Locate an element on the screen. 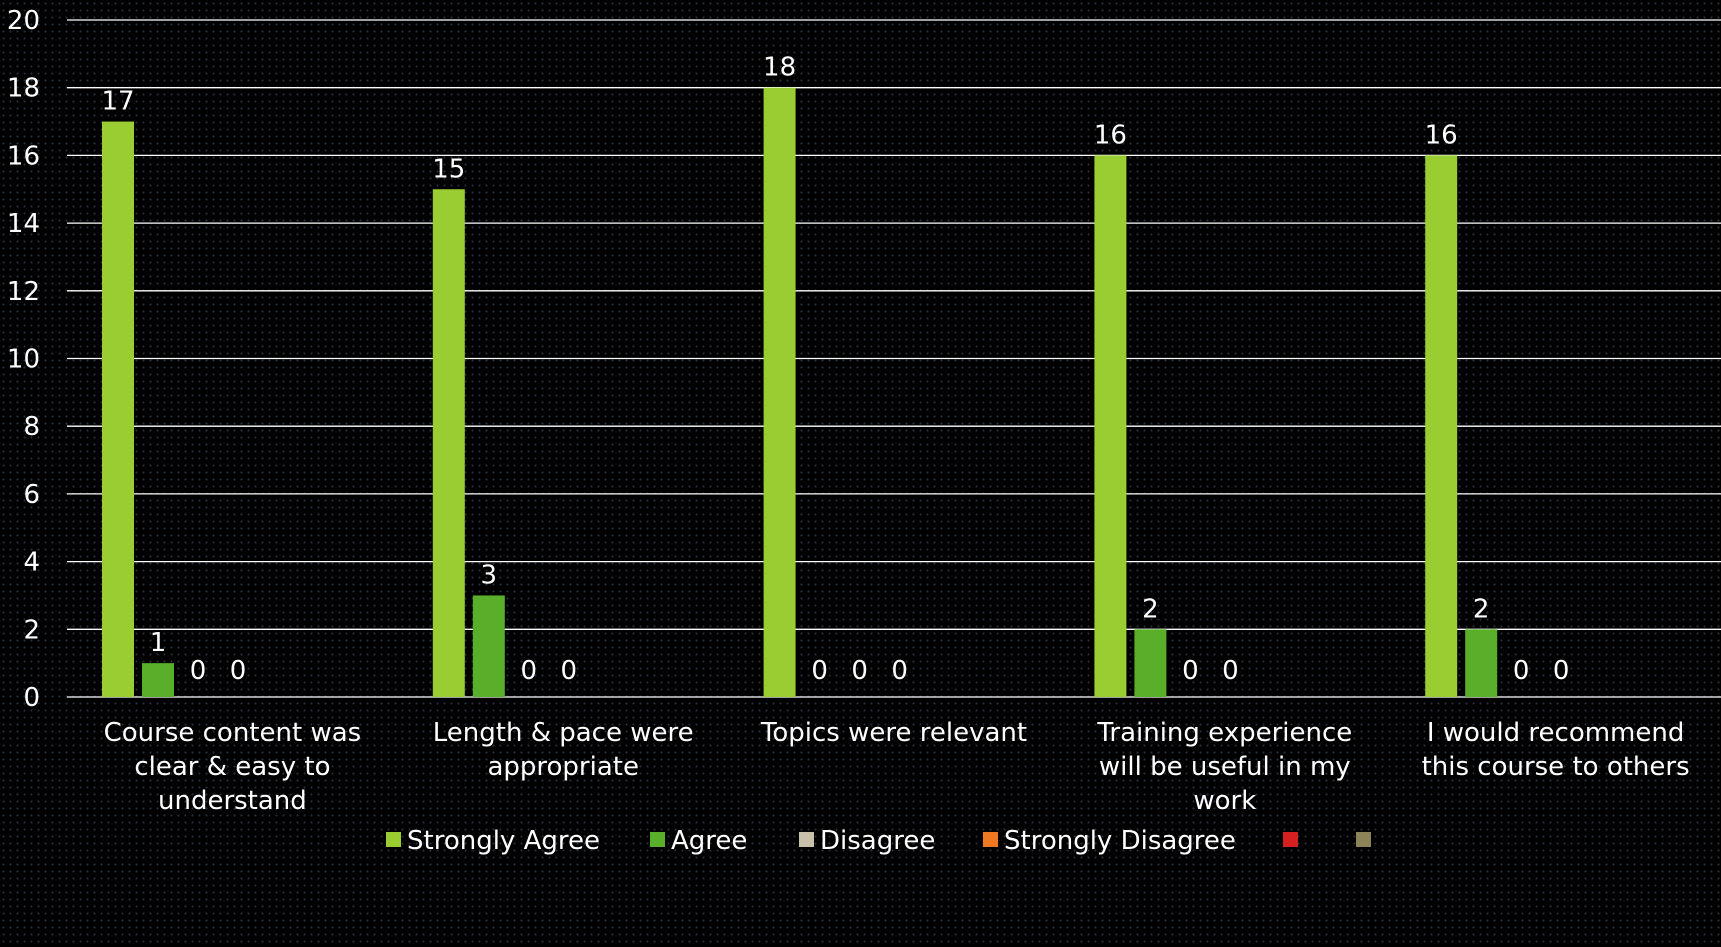 This screenshot has height=947, width=1721. y-tick-label: 6 is located at coordinates (31, 495).